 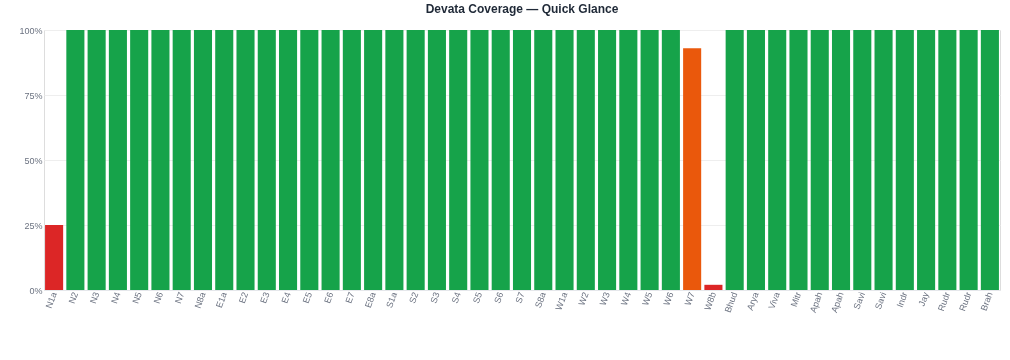 What do you see at coordinates (36, 290) in the screenshot?
I see `y-tick-label: 0%` at bounding box center [36, 290].